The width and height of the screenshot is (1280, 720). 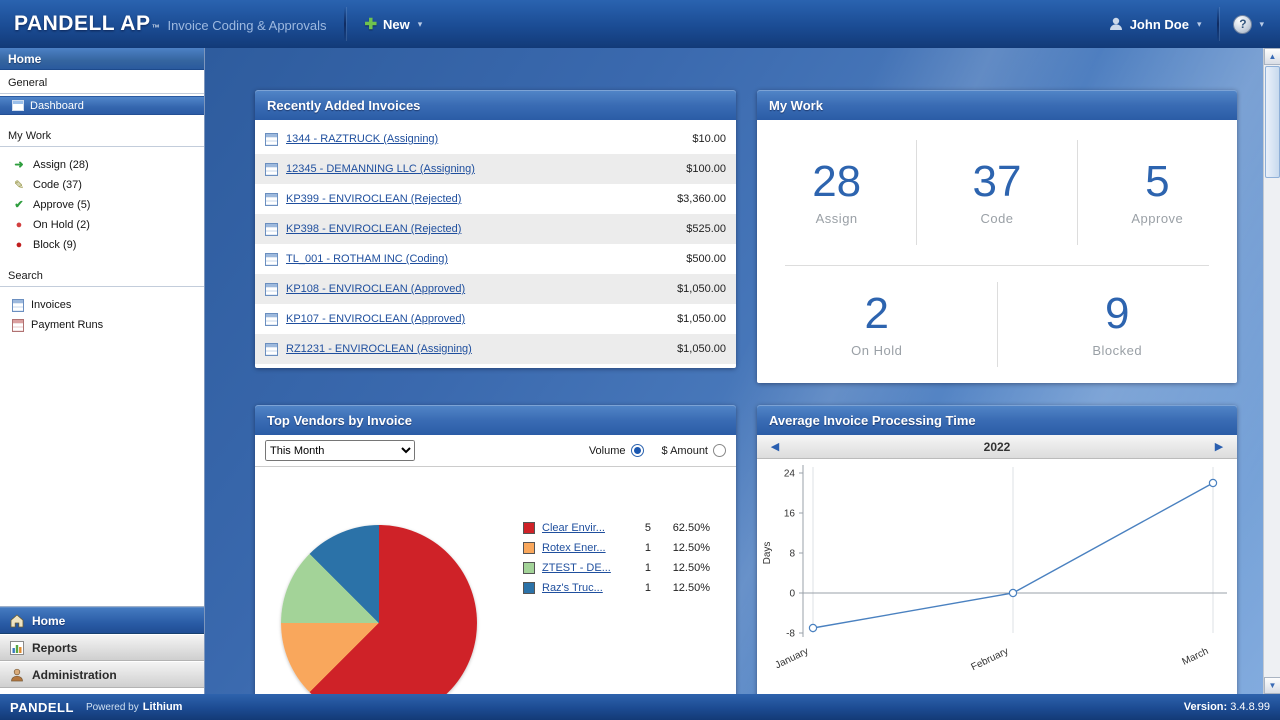 I want to click on period-select: This Month, so click(x=340, y=450).